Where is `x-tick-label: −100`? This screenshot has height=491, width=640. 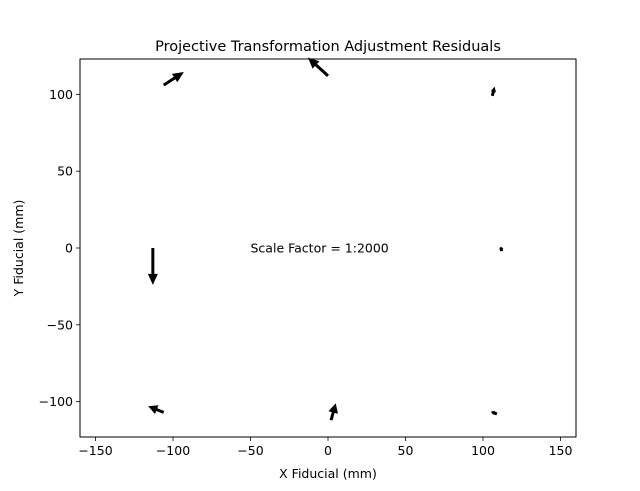 x-tick-label: −100 is located at coordinates (173, 450).